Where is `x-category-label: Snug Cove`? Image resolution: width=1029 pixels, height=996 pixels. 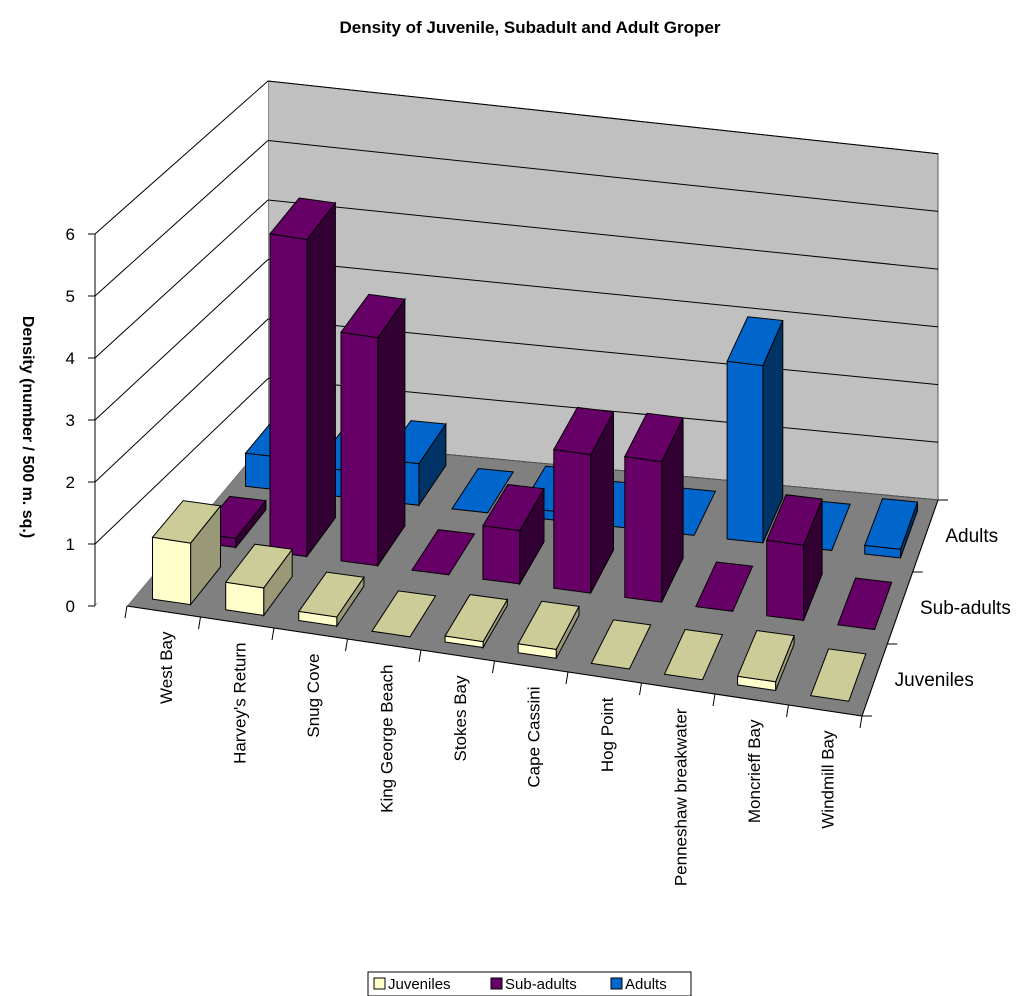 x-category-label: Snug Cove is located at coordinates (313, 696).